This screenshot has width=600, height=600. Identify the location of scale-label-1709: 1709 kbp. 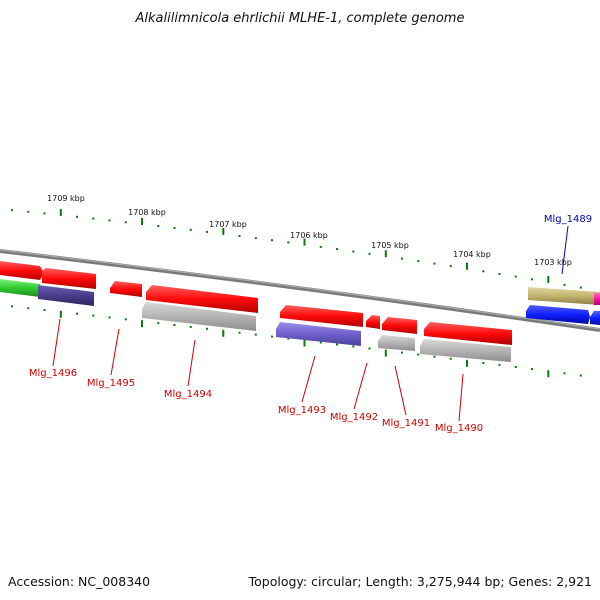
(66, 198).